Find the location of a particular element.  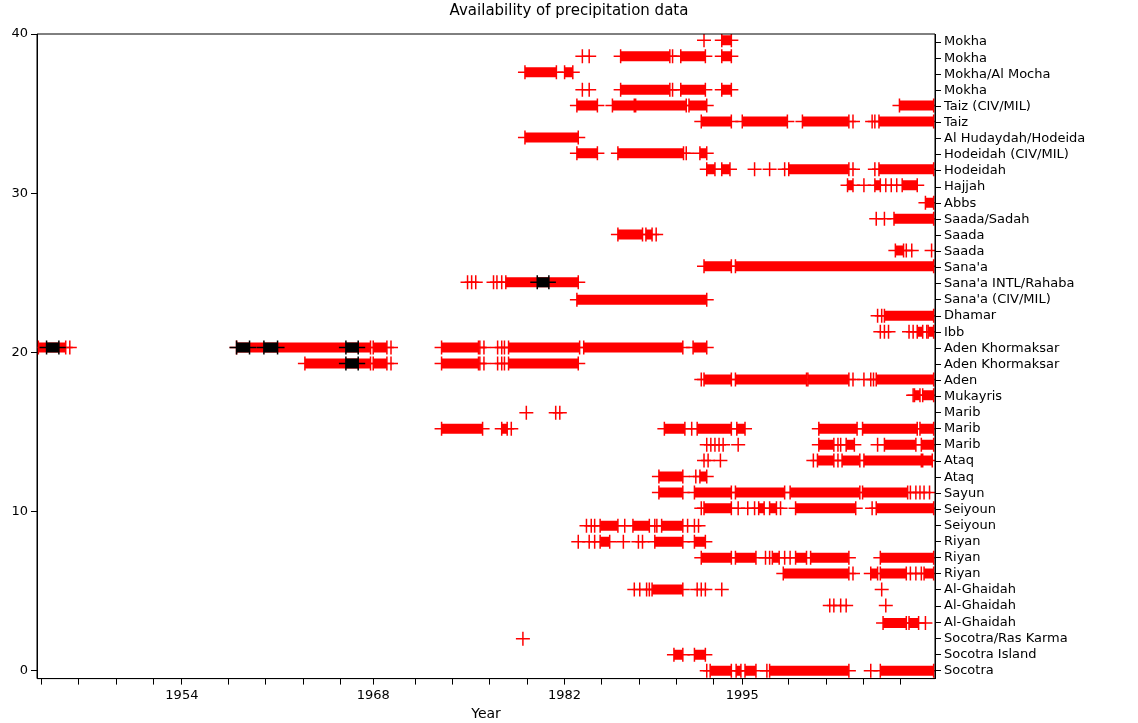

category-label: Socotra/Ras Karma is located at coordinates (1006, 637).